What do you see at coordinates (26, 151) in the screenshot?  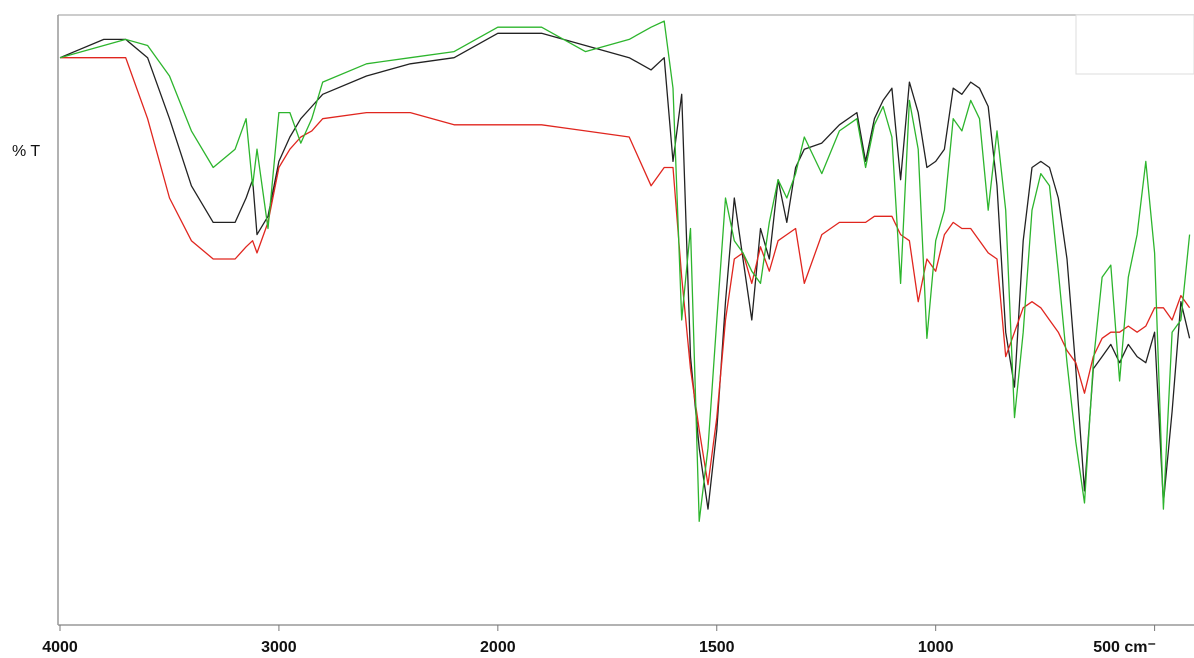 I see `y-axis-label: % T` at bounding box center [26, 151].